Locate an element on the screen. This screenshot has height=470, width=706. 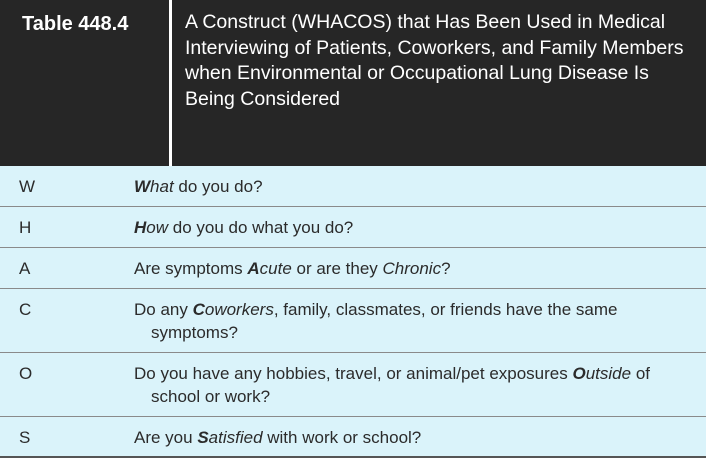
row-letter: C is located at coordinates (25, 309).